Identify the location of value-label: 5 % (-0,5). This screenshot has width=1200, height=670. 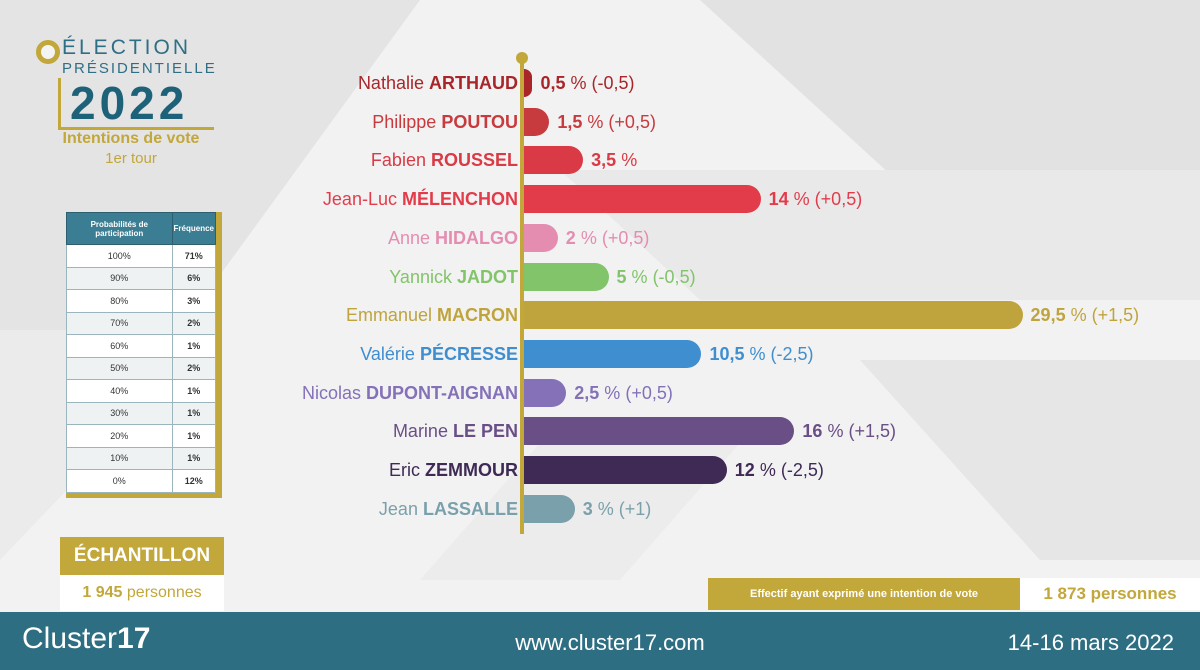
(656, 277).